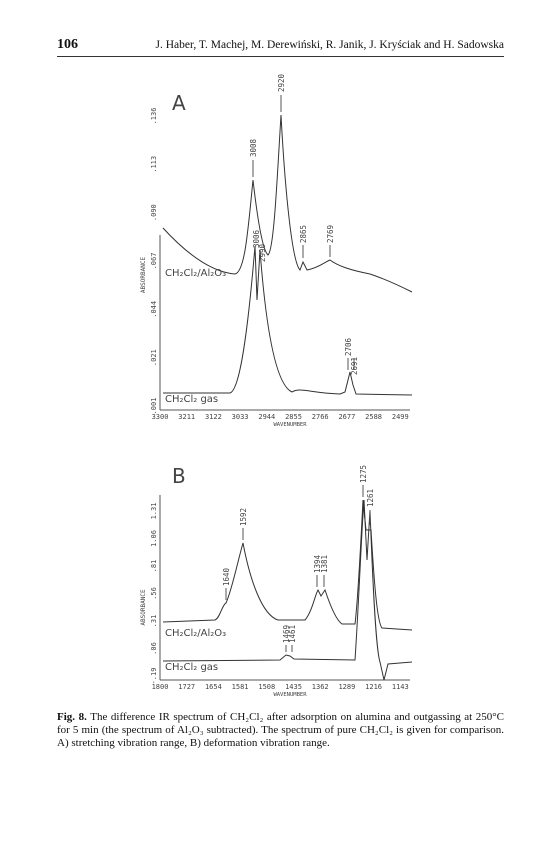 Image resolution: width=547 pixels, height=867 pixels. Describe the element at coordinates (154, 538) in the screenshot. I see `y-tick-label: 1.06` at that location.